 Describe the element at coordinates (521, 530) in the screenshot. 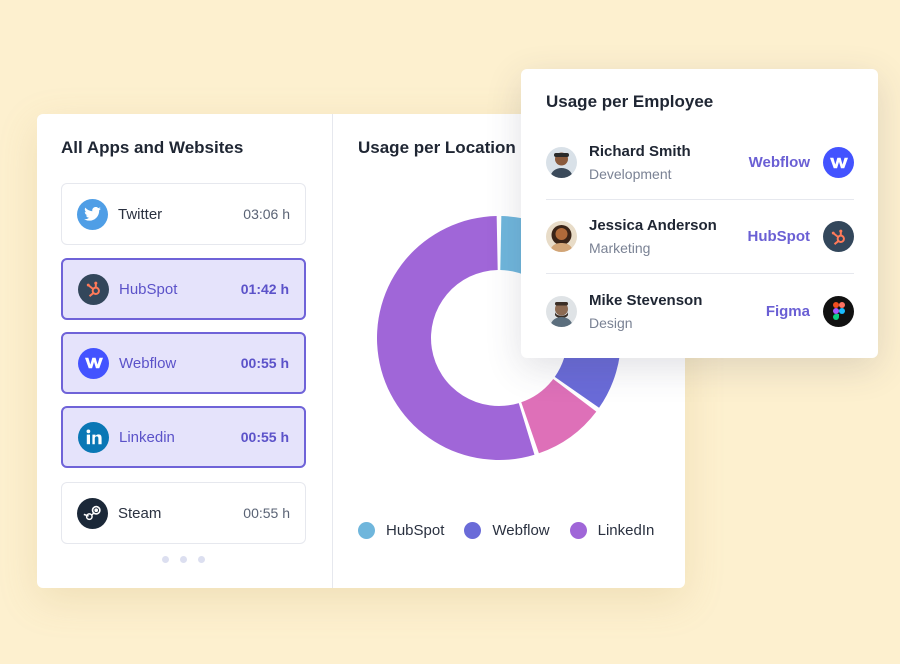

I see `legend-label: Webflow` at that location.